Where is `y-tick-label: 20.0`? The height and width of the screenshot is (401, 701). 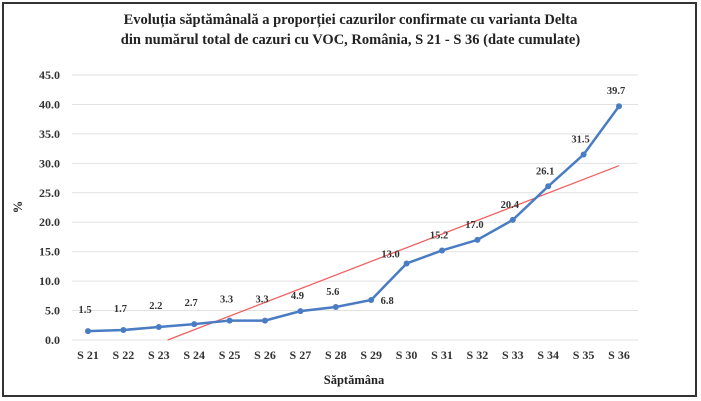 y-tick-label: 20.0 is located at coordinates (49, 222).